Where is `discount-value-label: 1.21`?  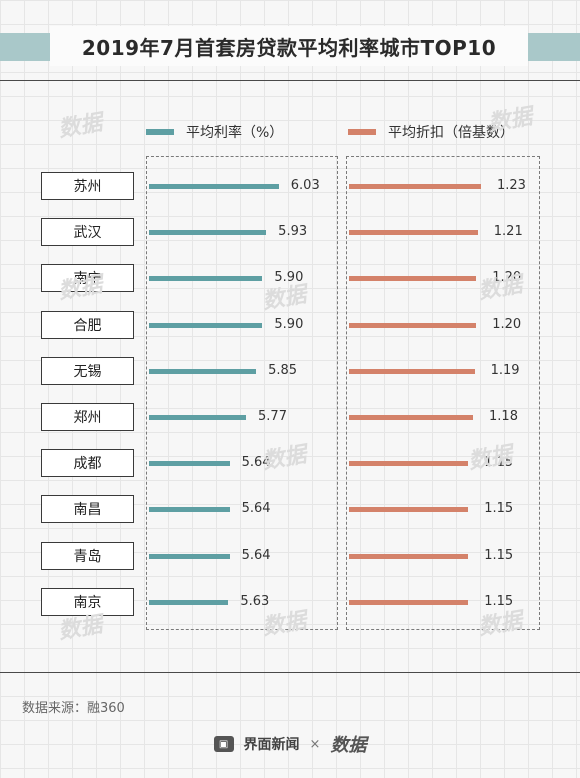
discount-value-label: 1.21 is located at coordinates (508, 232).